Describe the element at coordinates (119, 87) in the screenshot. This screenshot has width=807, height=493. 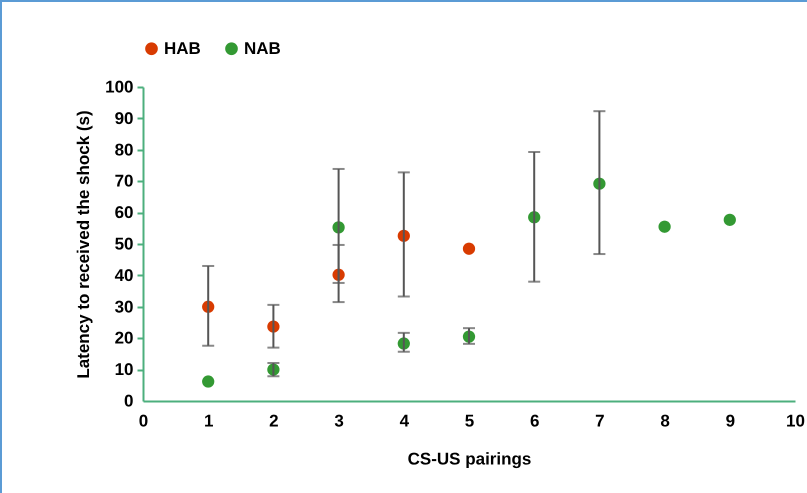
I see `y-tick-label: 100` at that location.